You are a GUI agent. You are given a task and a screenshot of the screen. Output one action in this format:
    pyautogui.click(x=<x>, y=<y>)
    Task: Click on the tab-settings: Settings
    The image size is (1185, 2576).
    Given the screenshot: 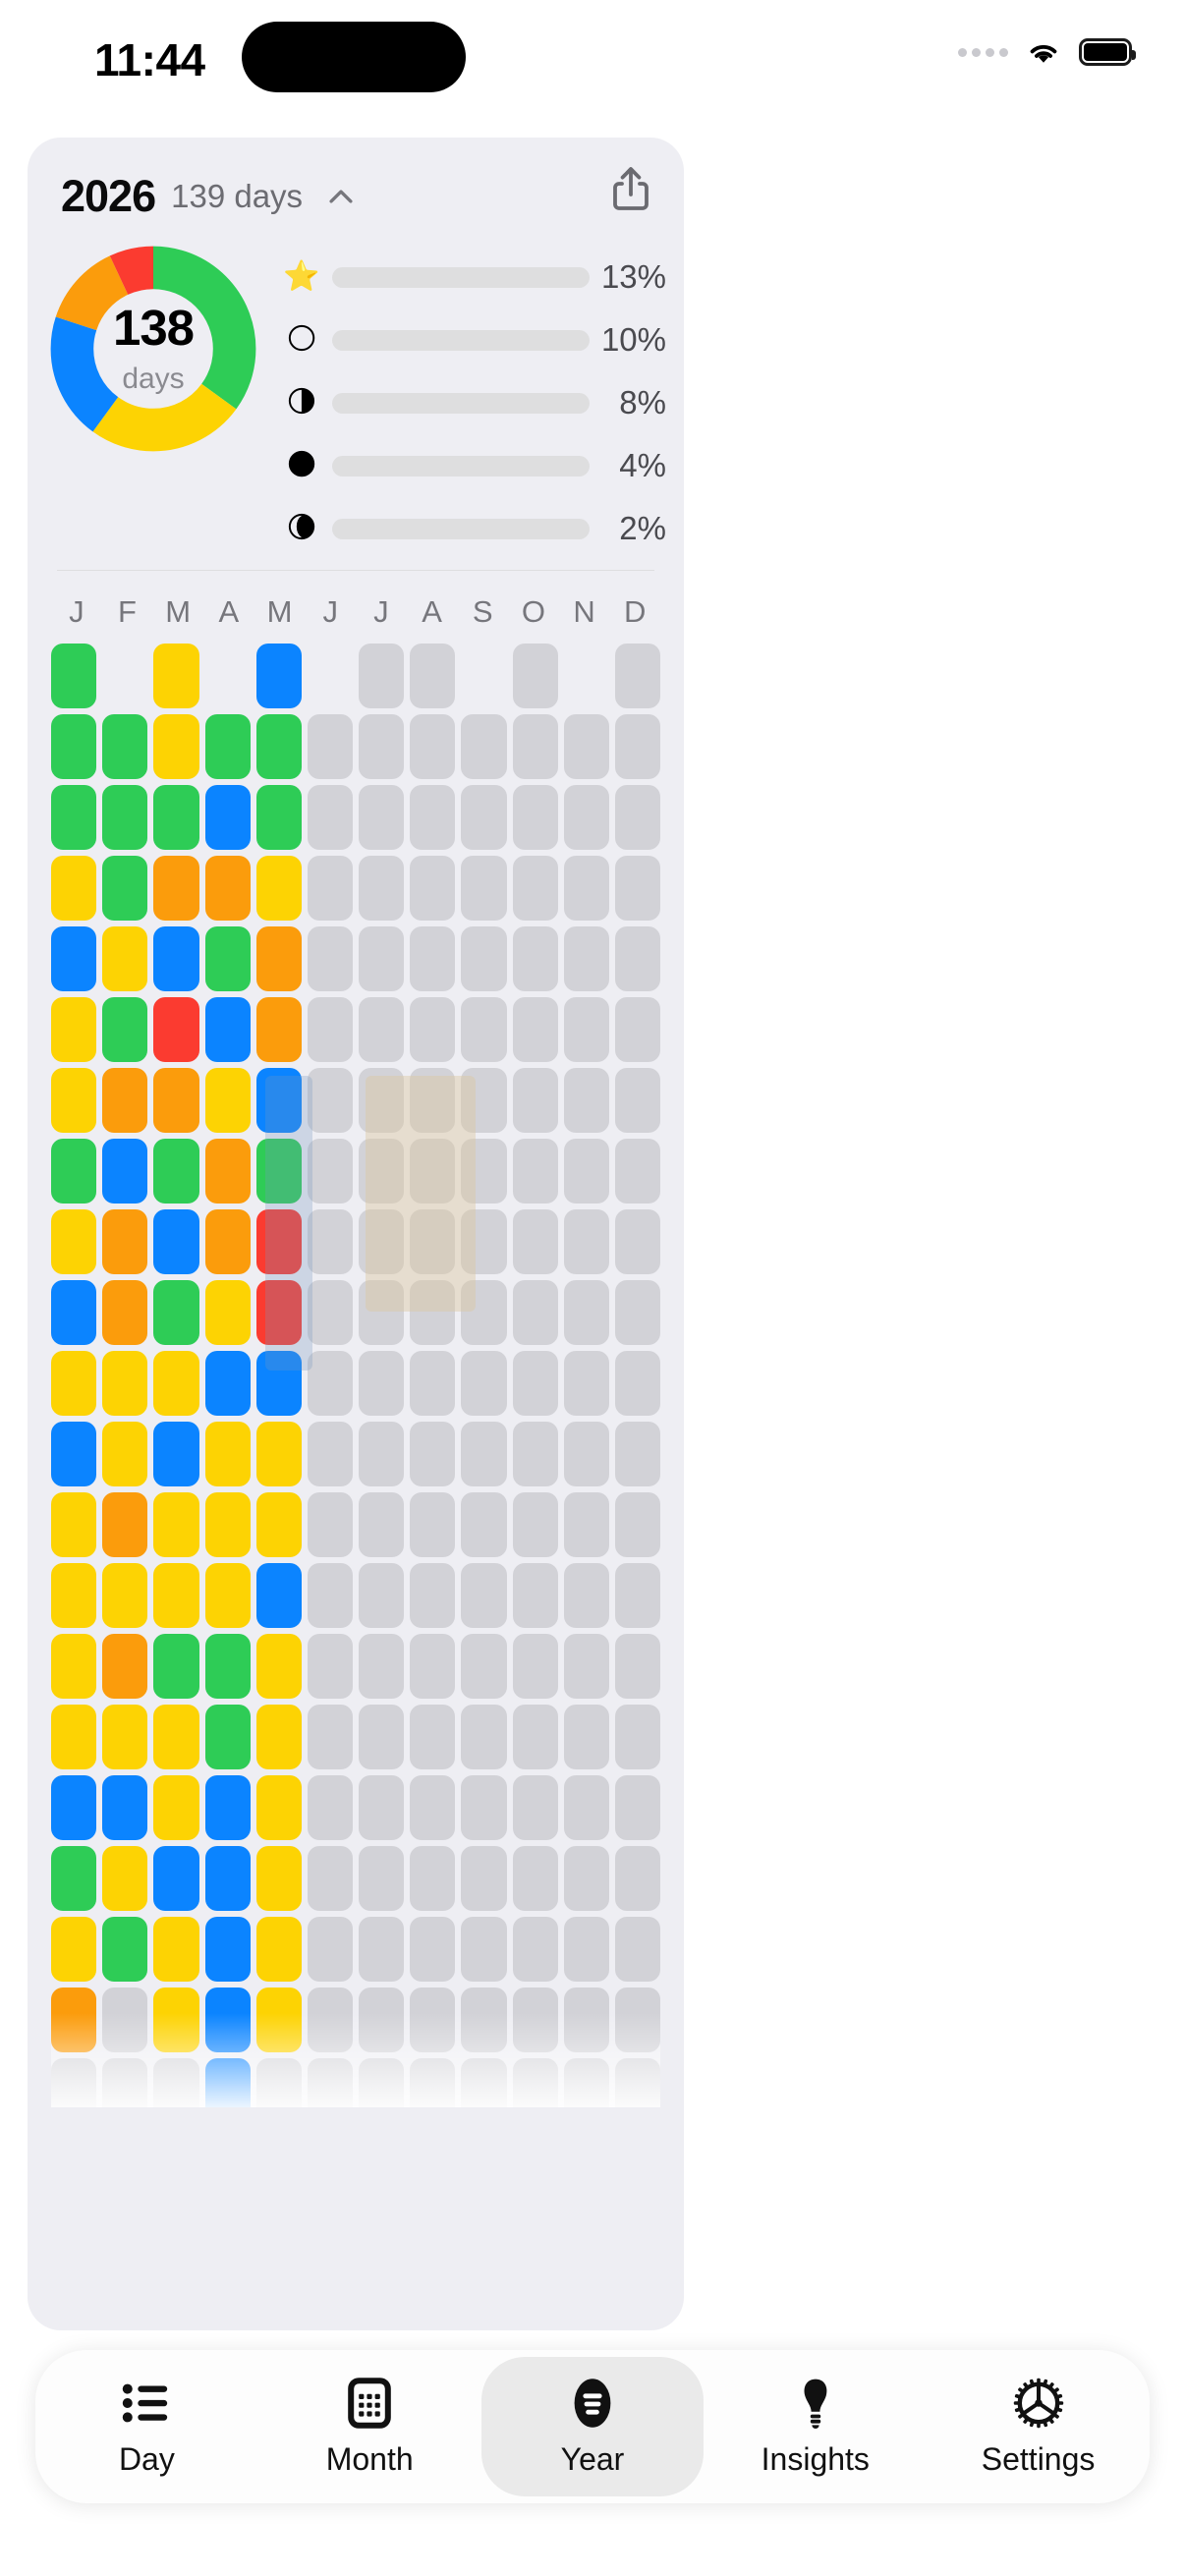 What is the action you would take?
    pyautogui.click(x=1038, y=2426)
    